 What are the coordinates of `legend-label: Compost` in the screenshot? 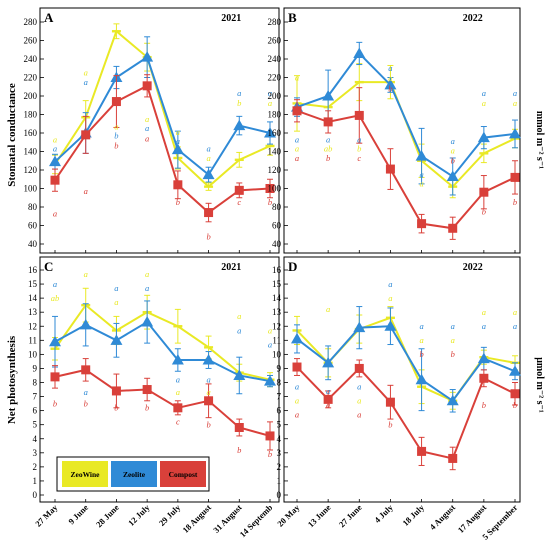 It's located at (183, 474).